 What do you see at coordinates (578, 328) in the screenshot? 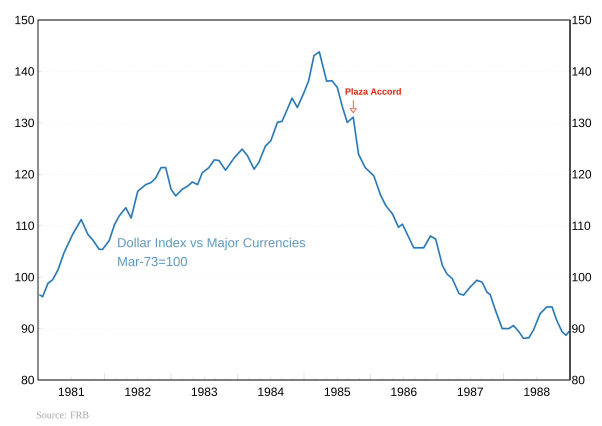
I see `y2-tick-label: 90` at bounding box center [578, 328].